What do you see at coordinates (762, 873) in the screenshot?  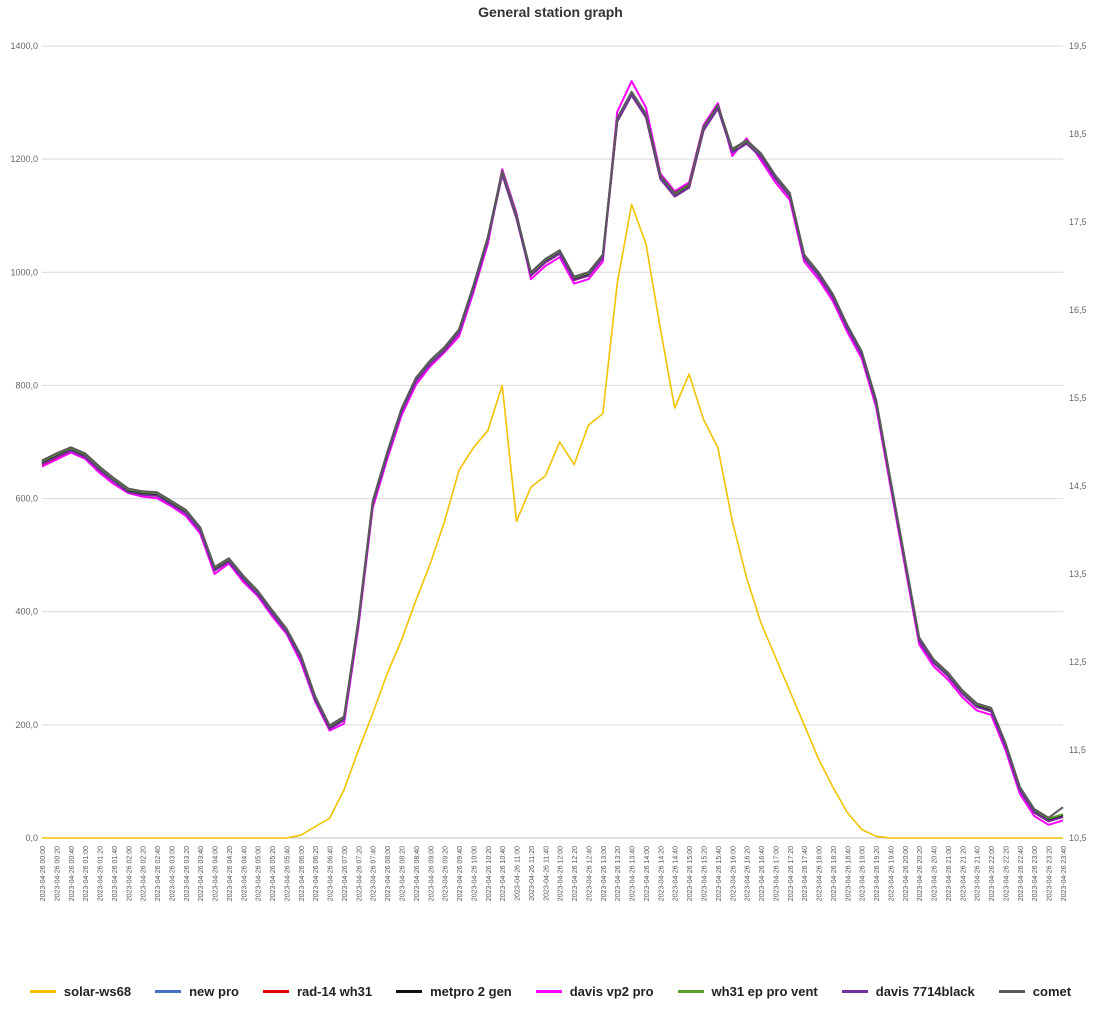 I see `x-tick-label: 2023-04-26 16:40` at bounding box center [762, 873].